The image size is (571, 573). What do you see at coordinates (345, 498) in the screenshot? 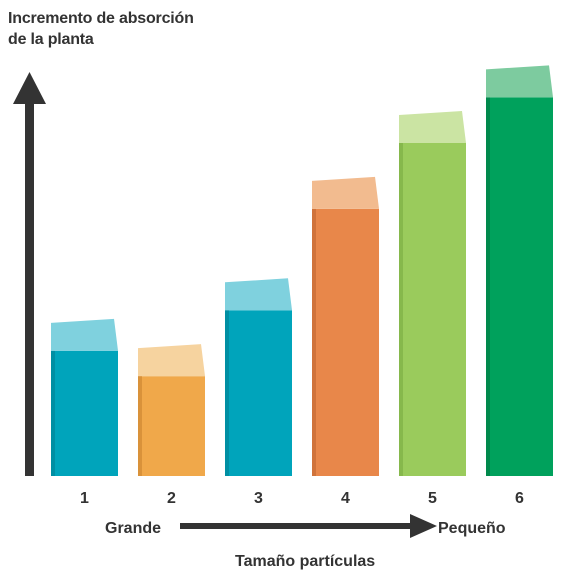
I see `x-tick-label: 4` at bounding box center [345, 498].